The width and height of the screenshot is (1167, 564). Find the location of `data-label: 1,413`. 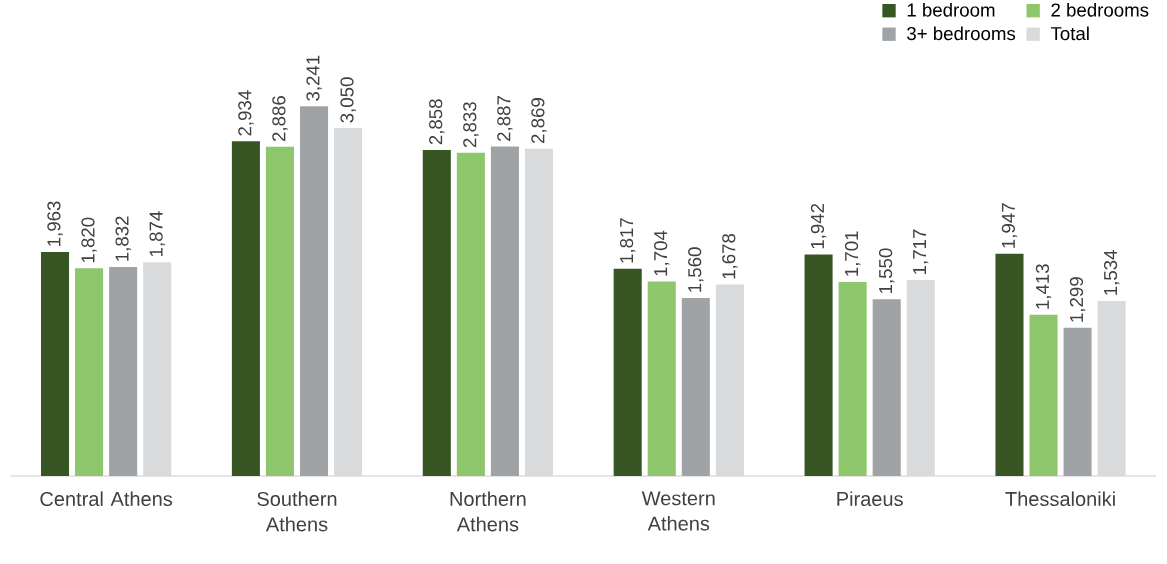

data-label: 1,413 is located at coordinates (1043, 286).